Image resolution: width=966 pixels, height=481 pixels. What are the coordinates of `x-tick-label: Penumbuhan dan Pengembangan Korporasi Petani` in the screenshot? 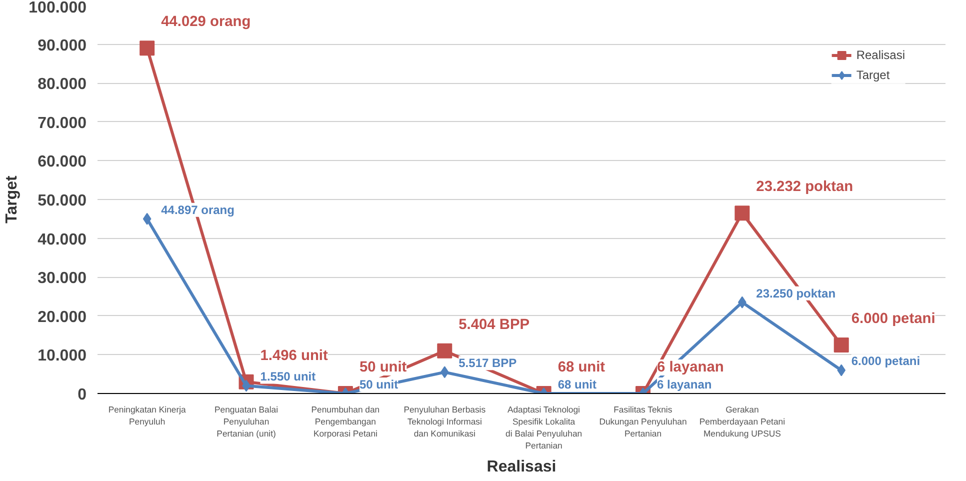 It's located at (345, 421).